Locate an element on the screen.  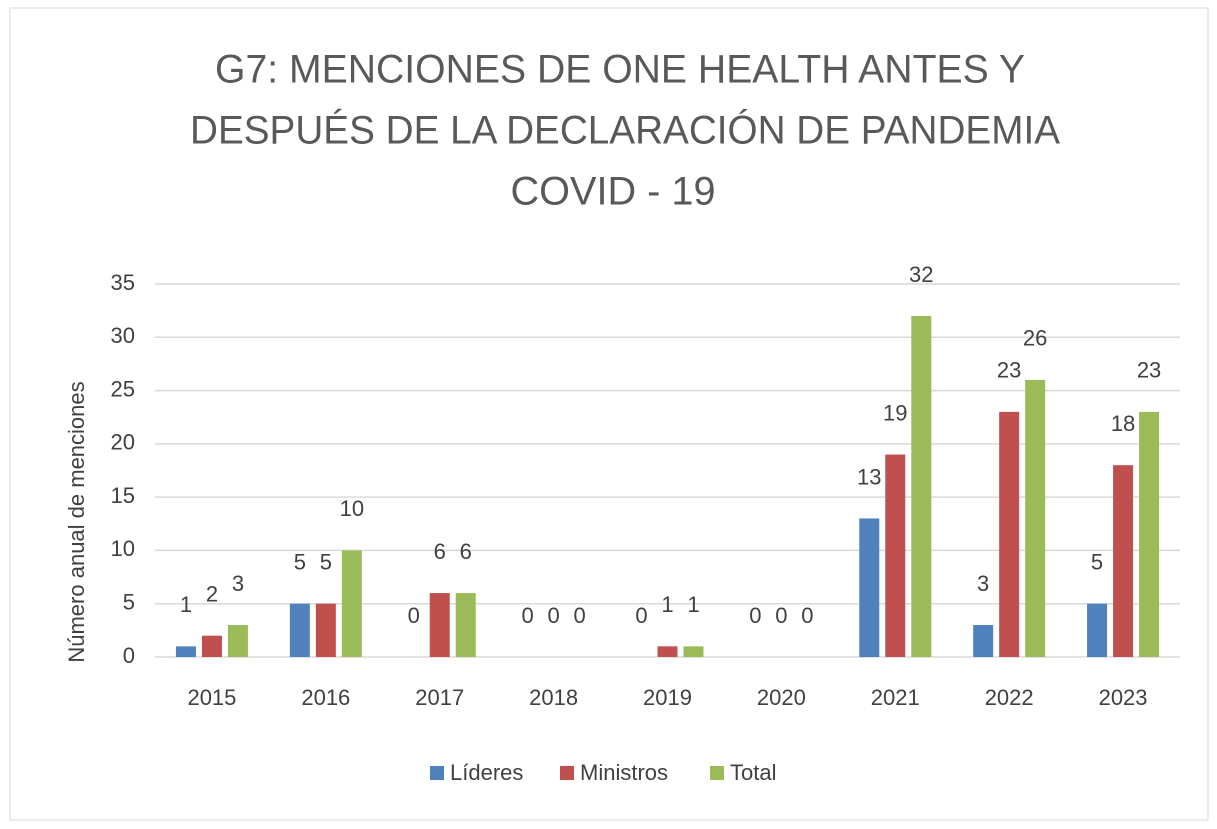
chart-title: DESPUÉS DE LA DECLARACIÓN DE PANDEMIA is located at coordinates (625, 130).